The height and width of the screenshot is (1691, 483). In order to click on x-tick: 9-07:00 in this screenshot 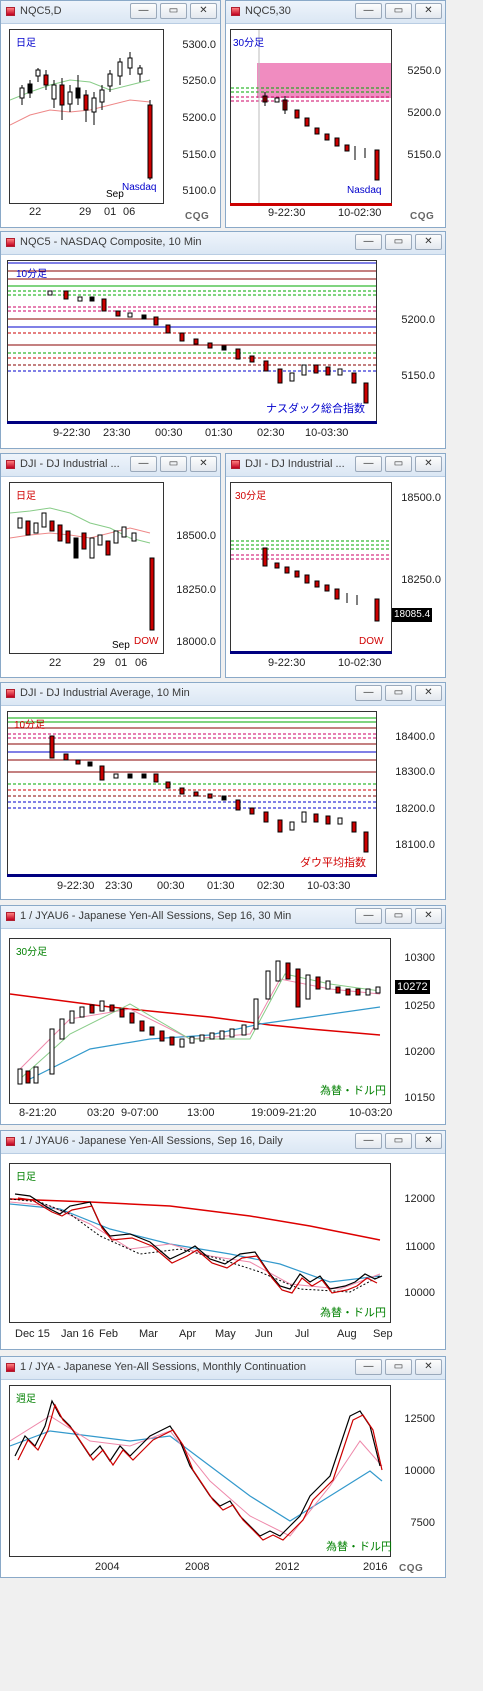, I will do `click(140, 1113)`.